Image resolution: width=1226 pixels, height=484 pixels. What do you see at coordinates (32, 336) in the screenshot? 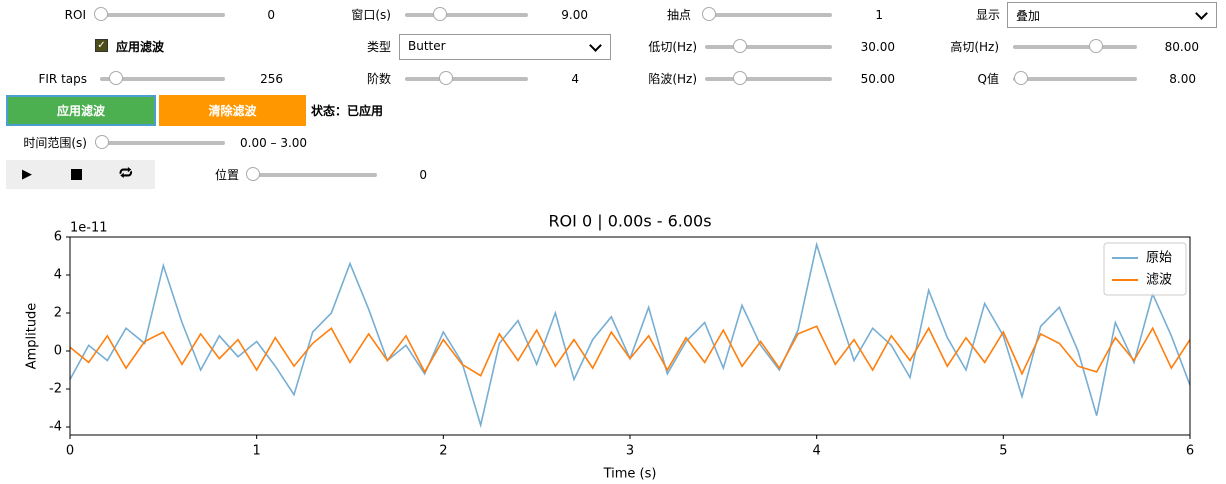
I see `y-axis-label: Amplitude` at bounding box center [32, 336].